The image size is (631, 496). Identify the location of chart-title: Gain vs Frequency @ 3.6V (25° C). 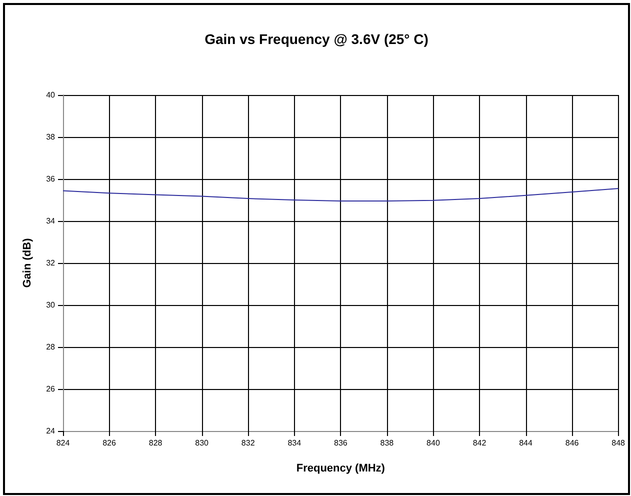
(316, 39).